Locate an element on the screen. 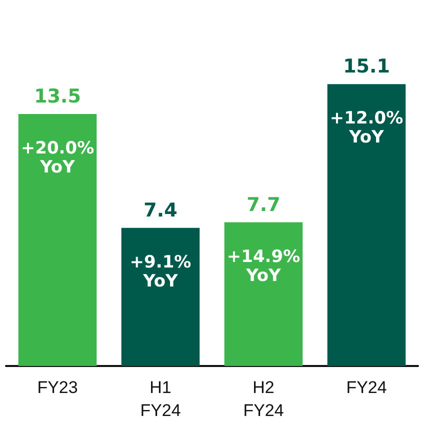 This screenshot has height=430, width=424. x-tick-label: FY24 is located at coordinates (366, 387).